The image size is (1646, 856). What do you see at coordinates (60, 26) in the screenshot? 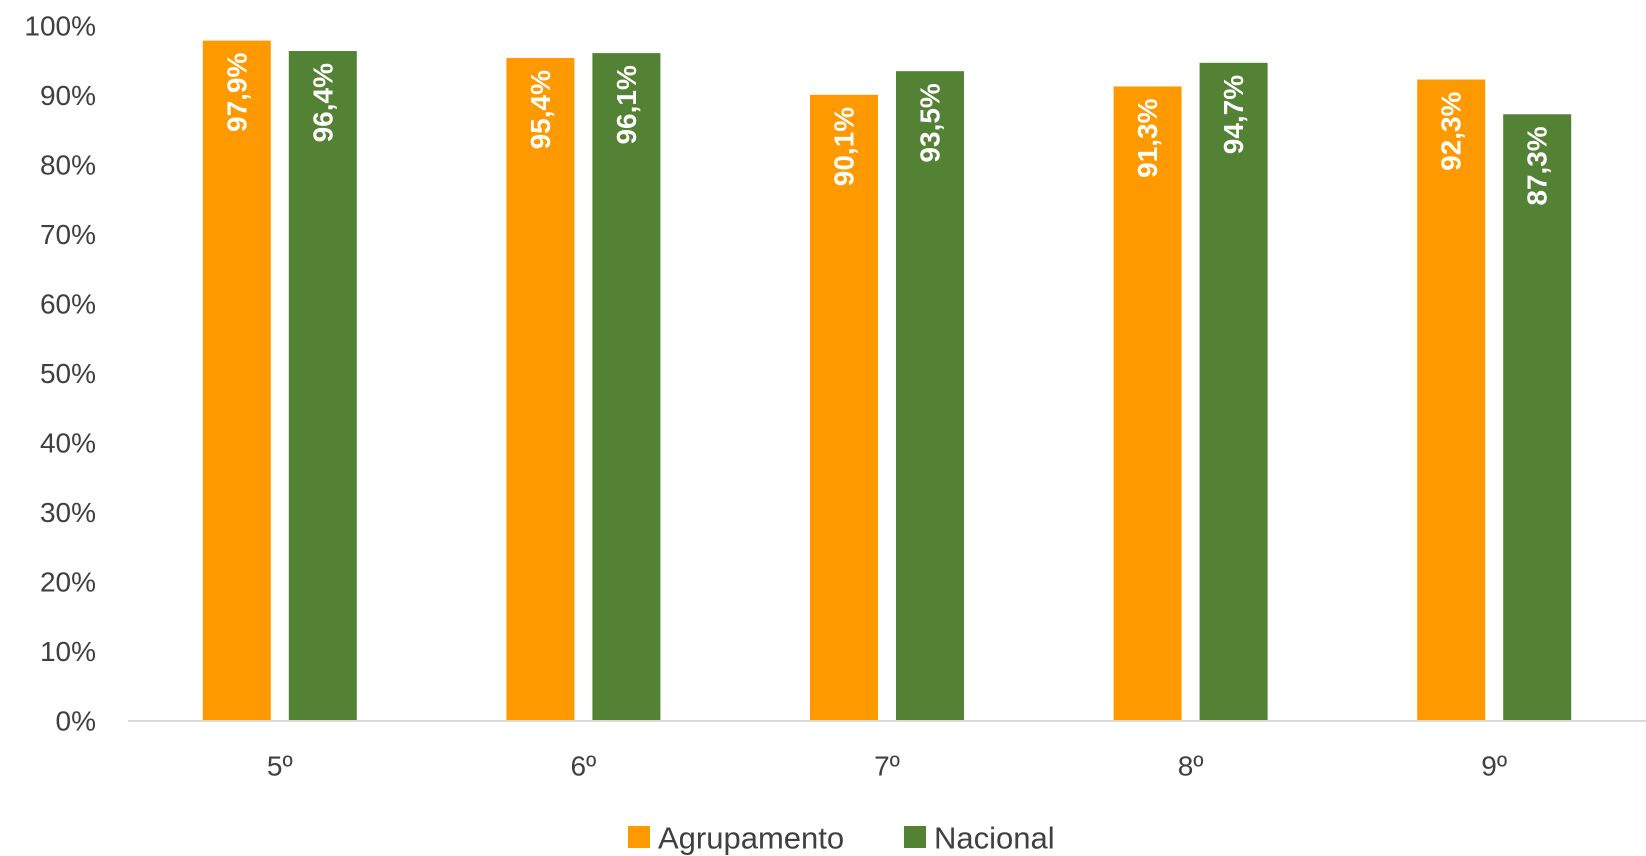
I see `y-tick-label: 100%` at bounding box center [60, 26].